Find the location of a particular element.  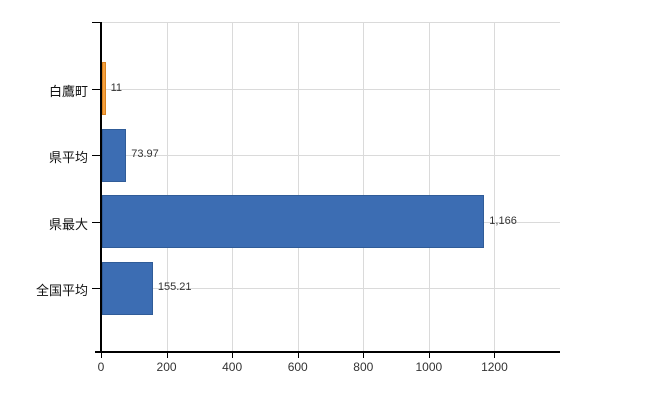

bar-value-label: 11 is located at coordinates (116, 87).